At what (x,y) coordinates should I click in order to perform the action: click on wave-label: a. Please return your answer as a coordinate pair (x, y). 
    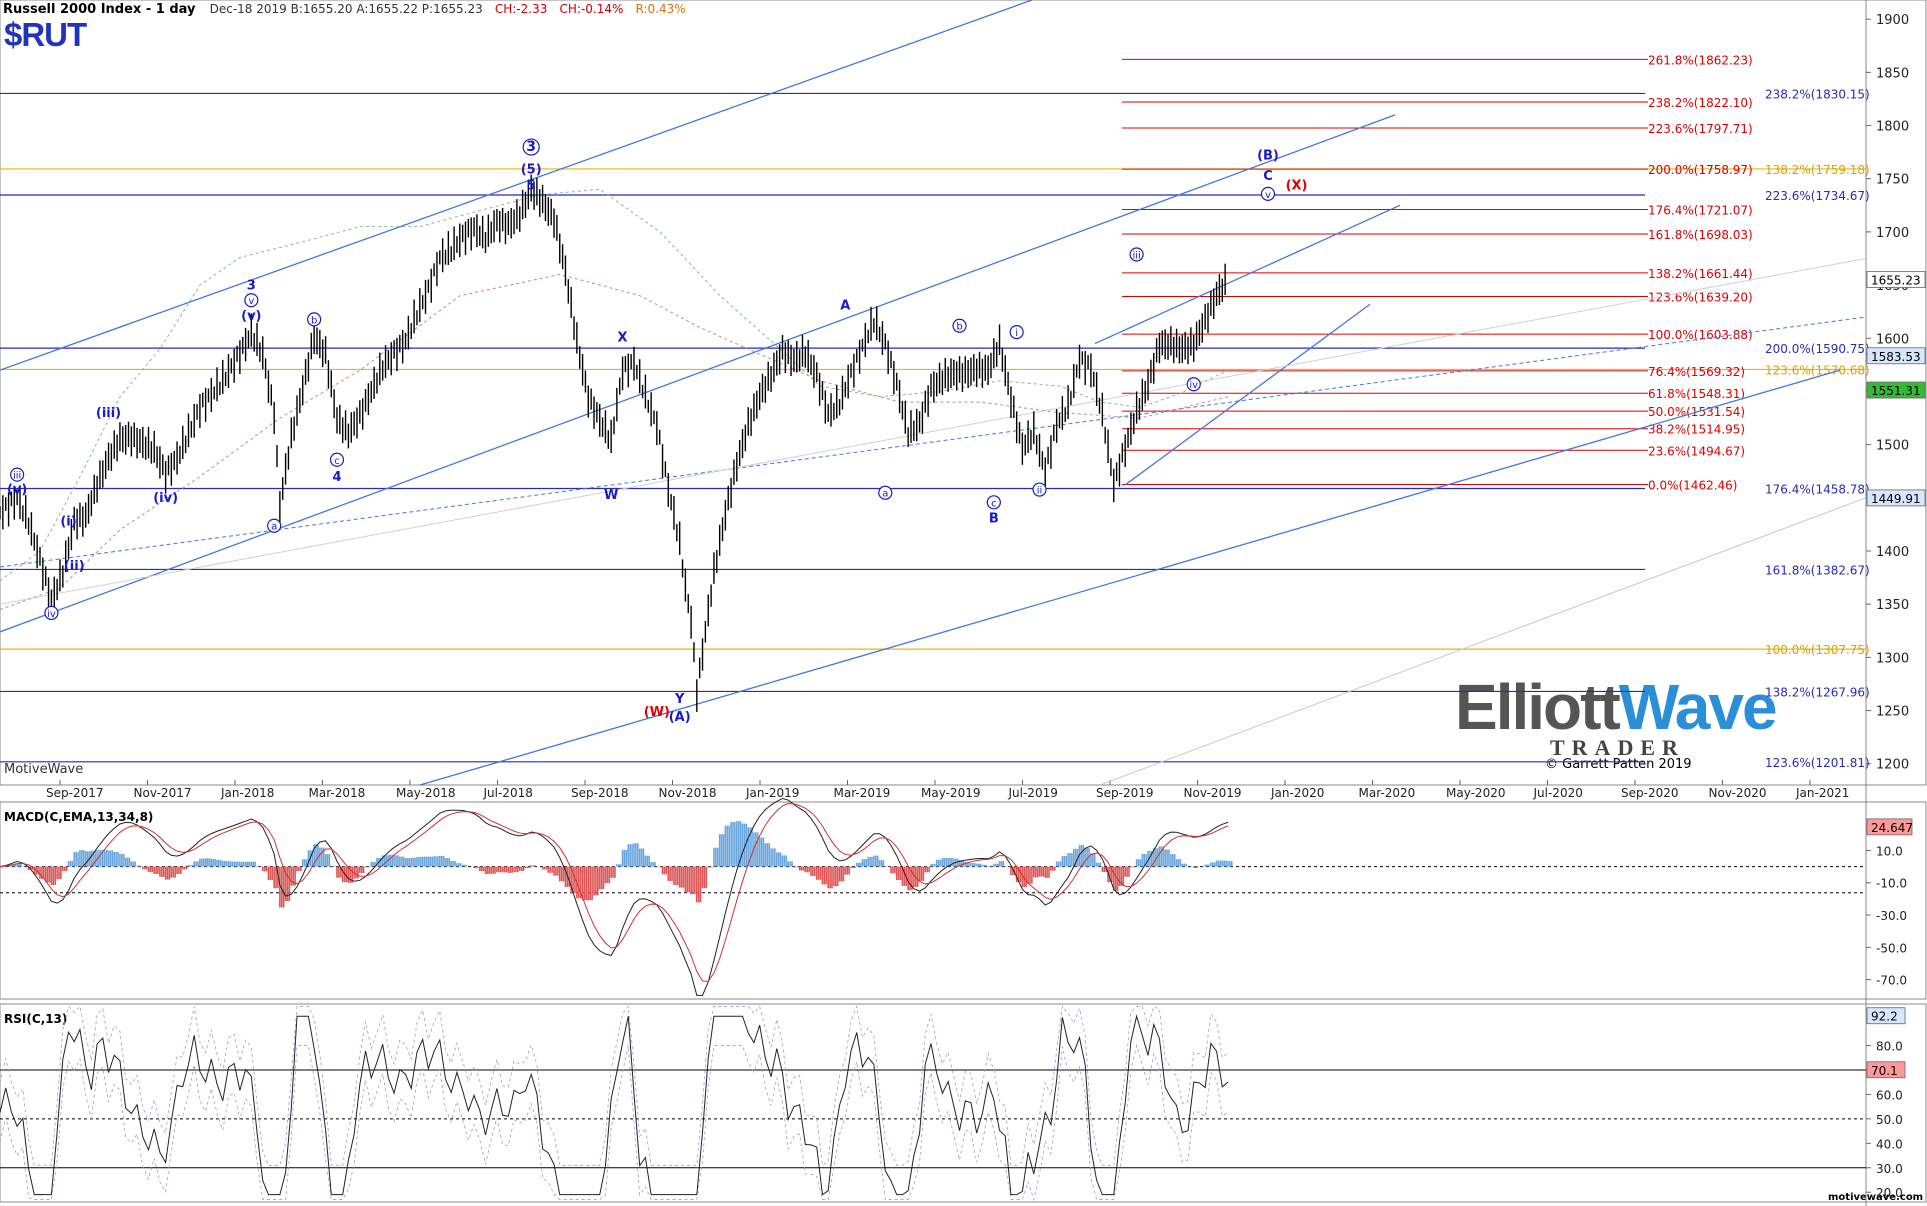
    Looking at the image, I should click on (885, 494).